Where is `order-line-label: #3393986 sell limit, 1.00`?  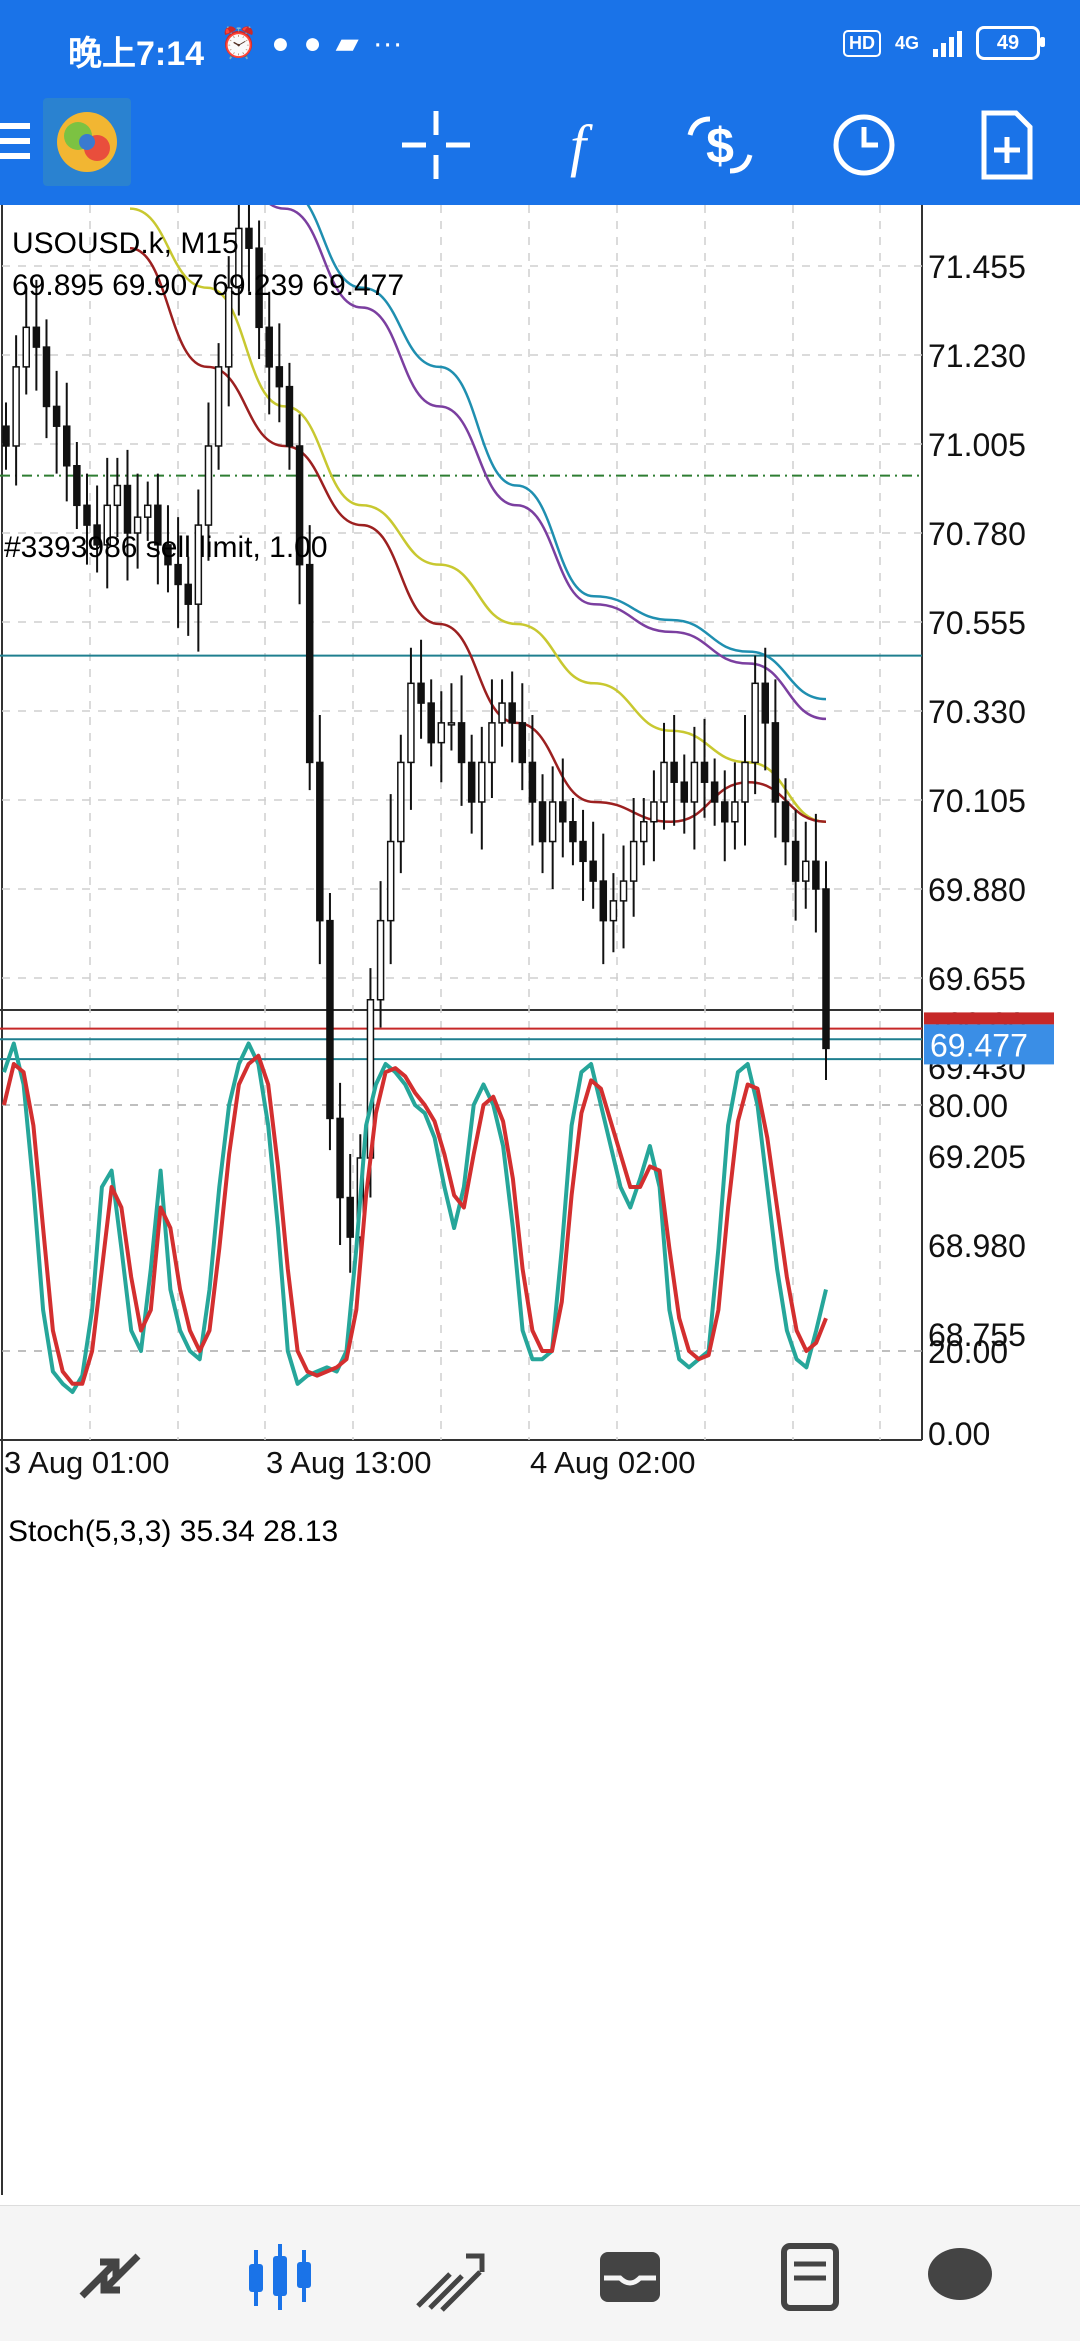
order-line-label: #3393986 sell limit, 1.00 is located at coordinates (166, 547).